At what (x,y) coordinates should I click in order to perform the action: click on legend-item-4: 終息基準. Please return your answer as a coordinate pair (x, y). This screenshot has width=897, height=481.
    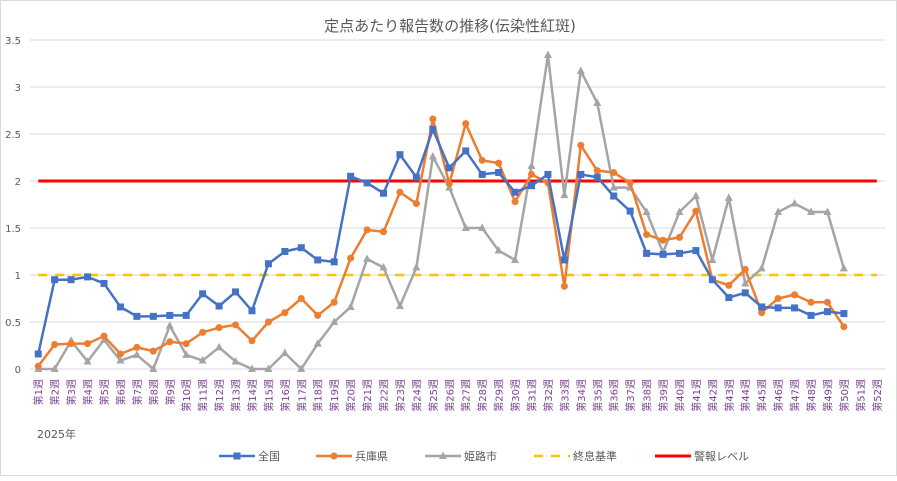
    Looking at the image, I should click on (575, 456).